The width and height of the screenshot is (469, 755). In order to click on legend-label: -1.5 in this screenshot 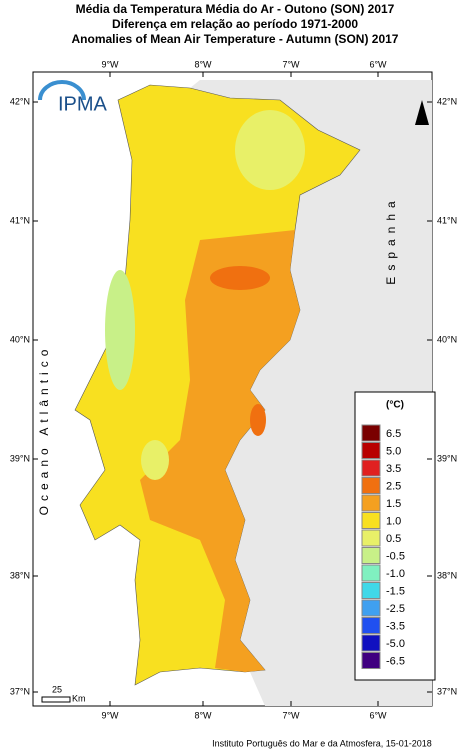, I will do `click(395, 591)`.